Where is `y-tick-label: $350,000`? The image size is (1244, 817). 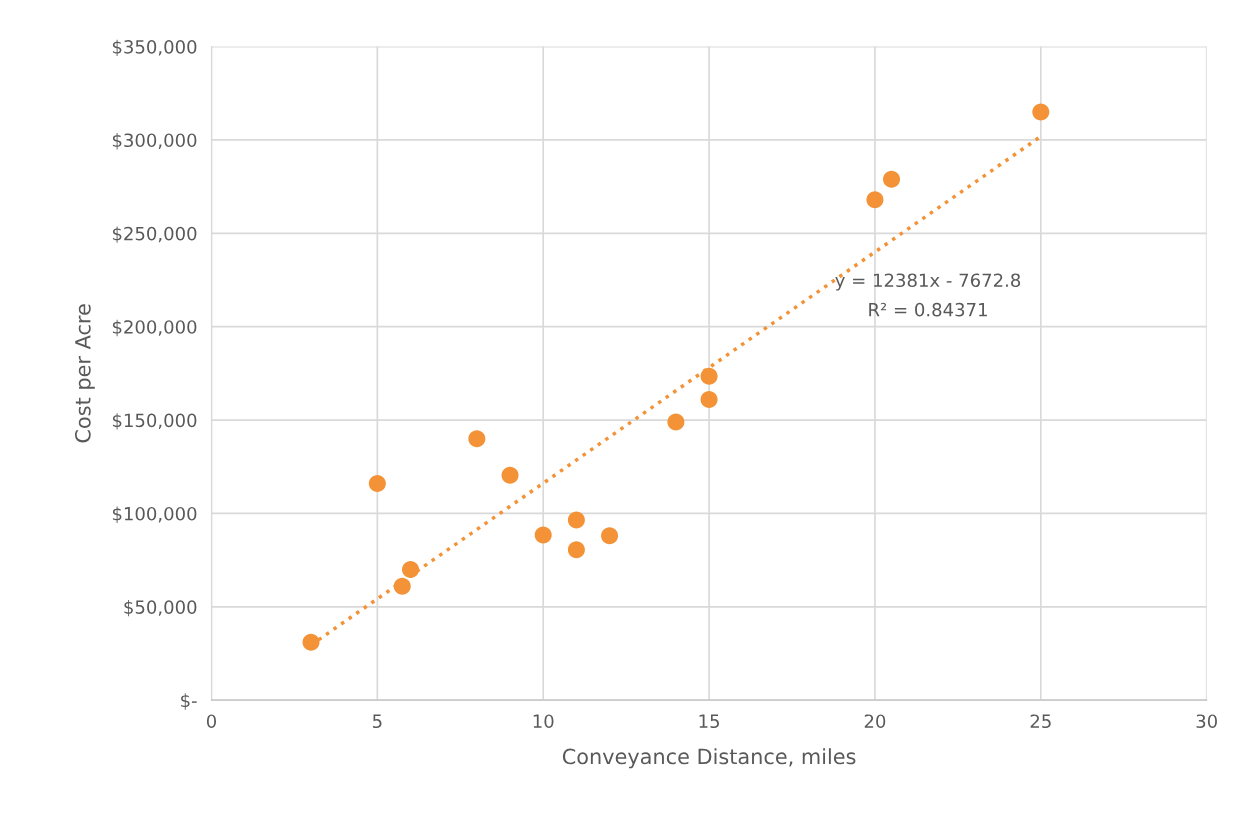
y-tick-label: $350,000 is located at coordinates (154, 48).